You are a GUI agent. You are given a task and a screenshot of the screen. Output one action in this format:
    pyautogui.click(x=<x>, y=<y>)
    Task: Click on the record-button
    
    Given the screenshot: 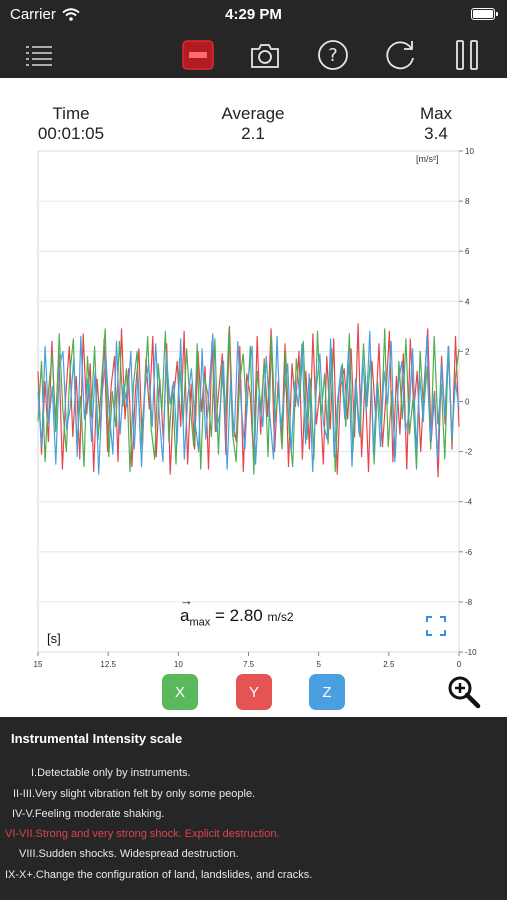 What is the action you would take?
    pyautogui.click(x=198, y=55)
    